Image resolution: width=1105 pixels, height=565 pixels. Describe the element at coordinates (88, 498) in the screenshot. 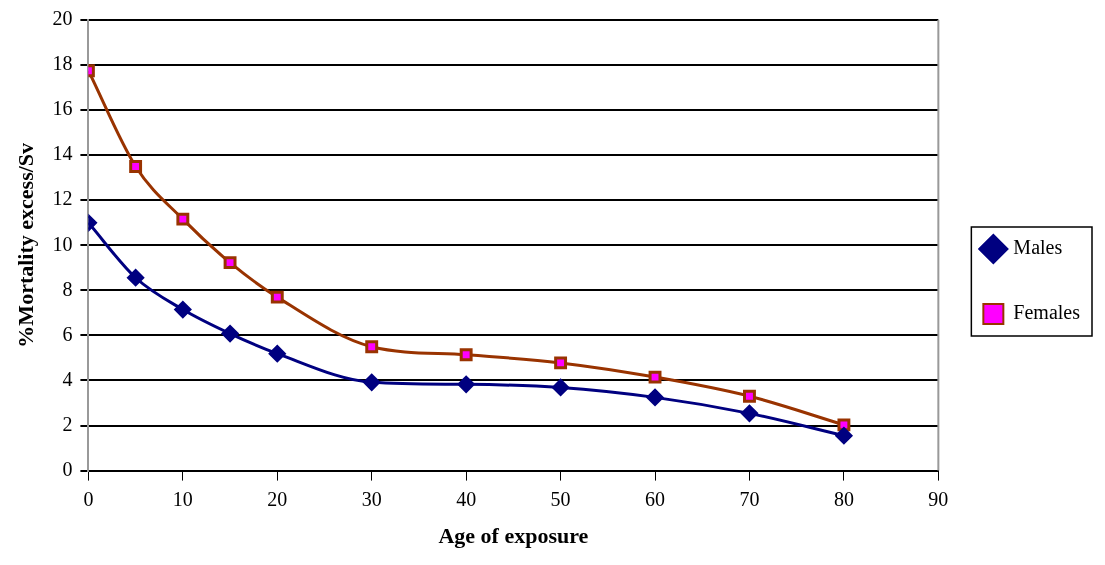

I see `x-tick-label: 0` at that location.